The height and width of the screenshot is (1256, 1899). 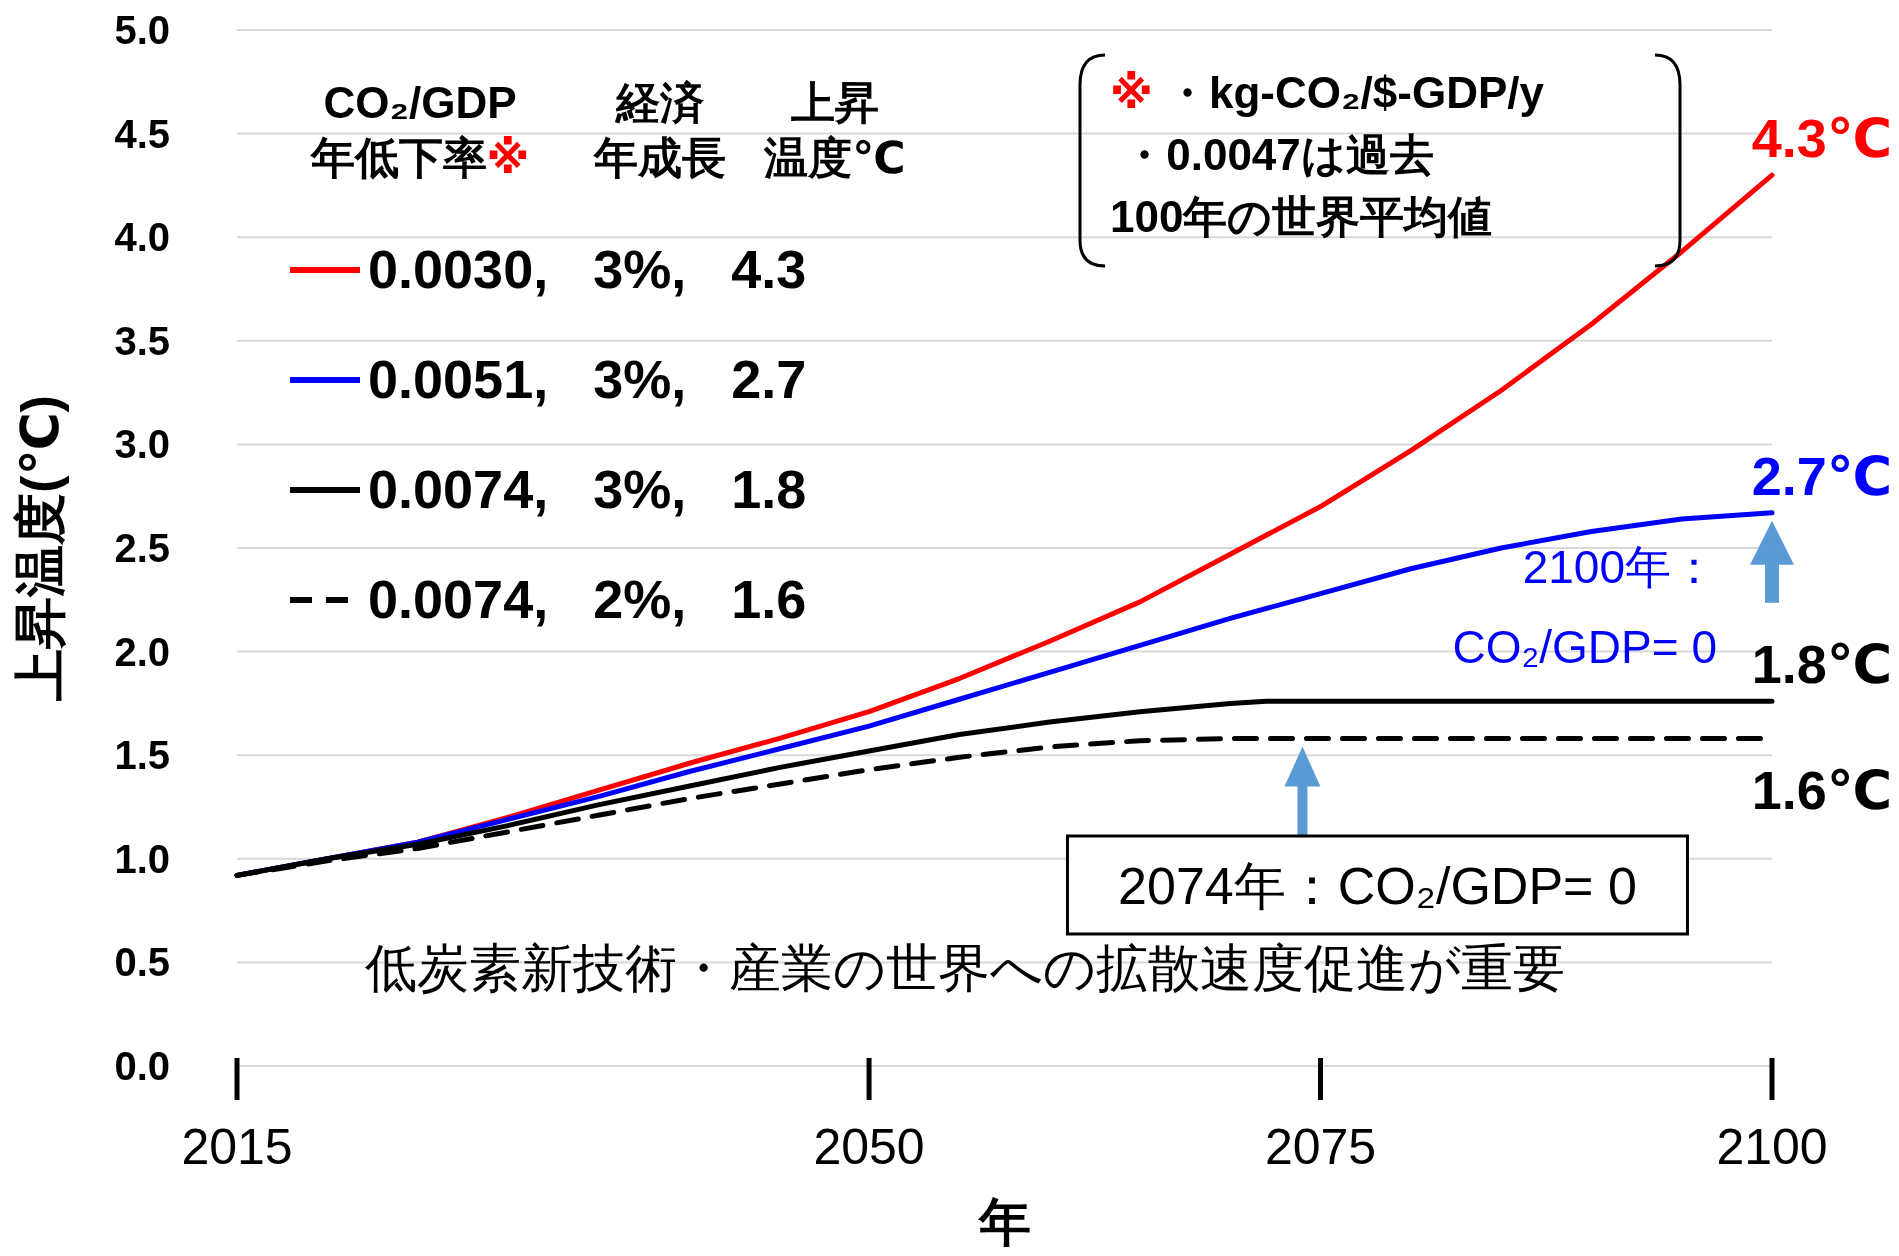 What do you see at coordinates (587, 489) in the screenshot?
I see `legend-label: 0.0074, 3%, 1.8` at bounding box center [587, 489].